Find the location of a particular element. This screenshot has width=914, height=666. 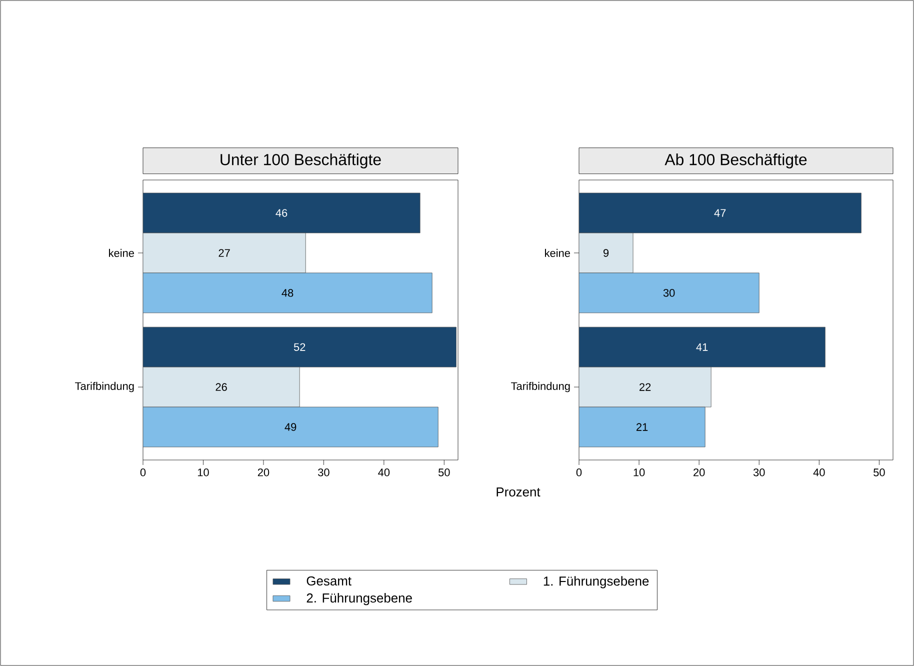

legend-label: 1. Führungsebene is located at coordinates (596, 582).